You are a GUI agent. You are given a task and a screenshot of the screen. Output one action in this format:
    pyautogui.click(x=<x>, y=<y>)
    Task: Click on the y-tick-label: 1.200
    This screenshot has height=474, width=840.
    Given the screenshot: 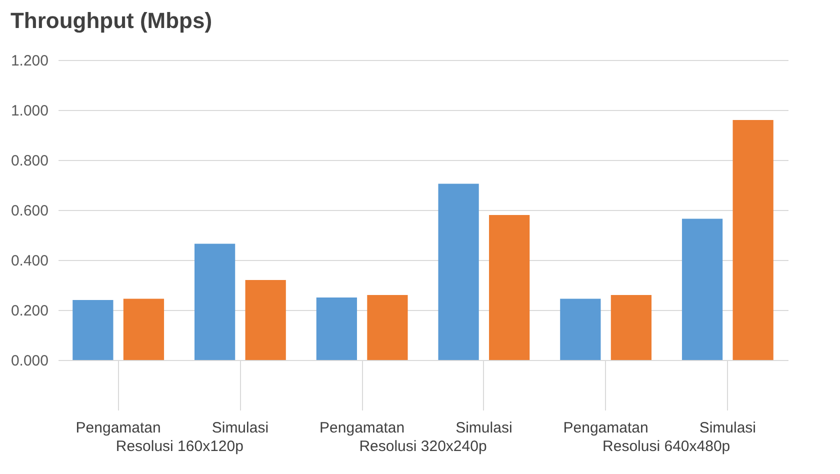 What is the action you would take?
    pyautogui.click(x=29, y=61)
    